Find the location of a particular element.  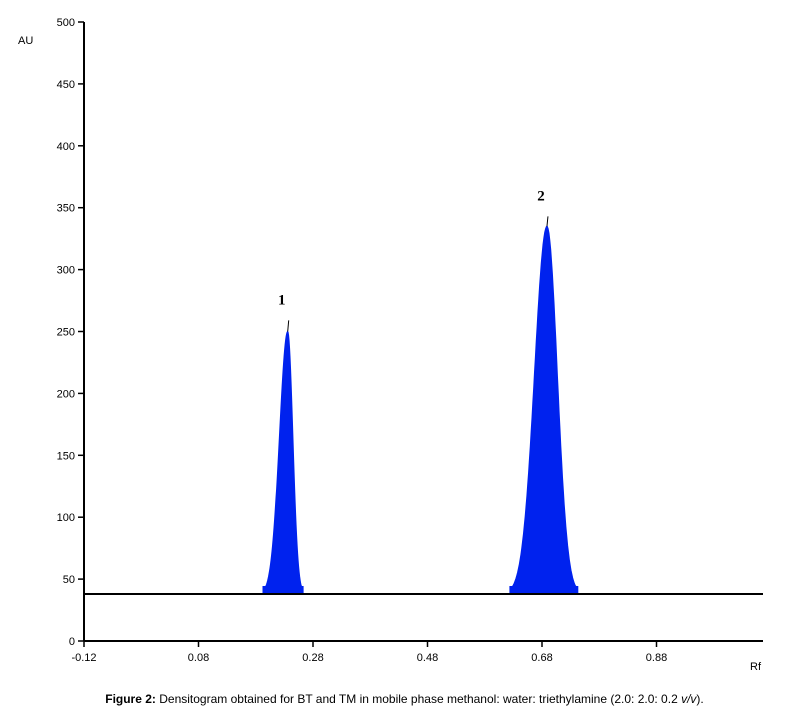

x-tick-label: 0.68 is located at coordinates (541, 658).